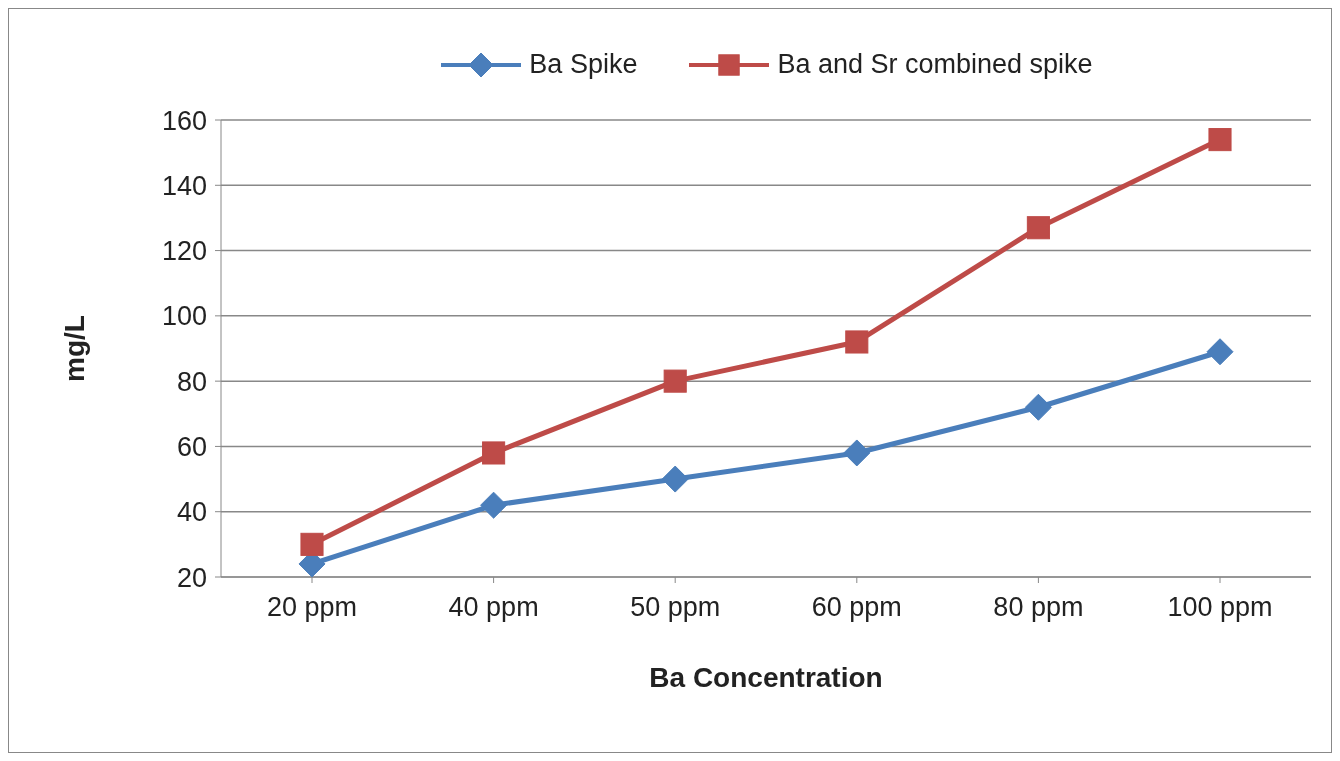 The height and width of the screenshot is (761, 1340). I want to click on y-tick-label: 140, so click(184, 185).